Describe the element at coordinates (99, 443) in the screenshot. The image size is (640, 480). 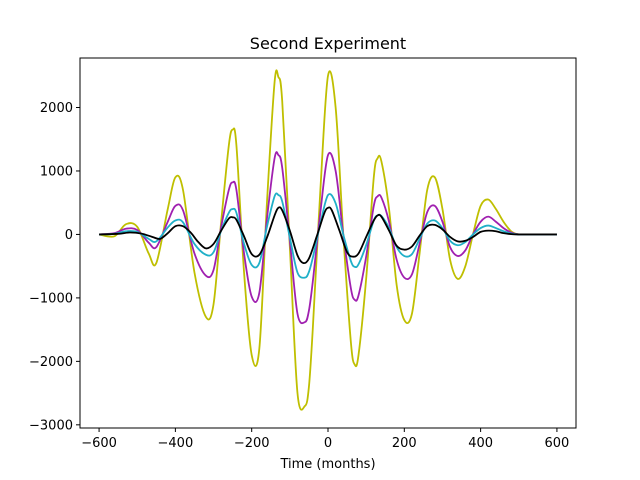
I see `x-tick-label: −600` at that location.